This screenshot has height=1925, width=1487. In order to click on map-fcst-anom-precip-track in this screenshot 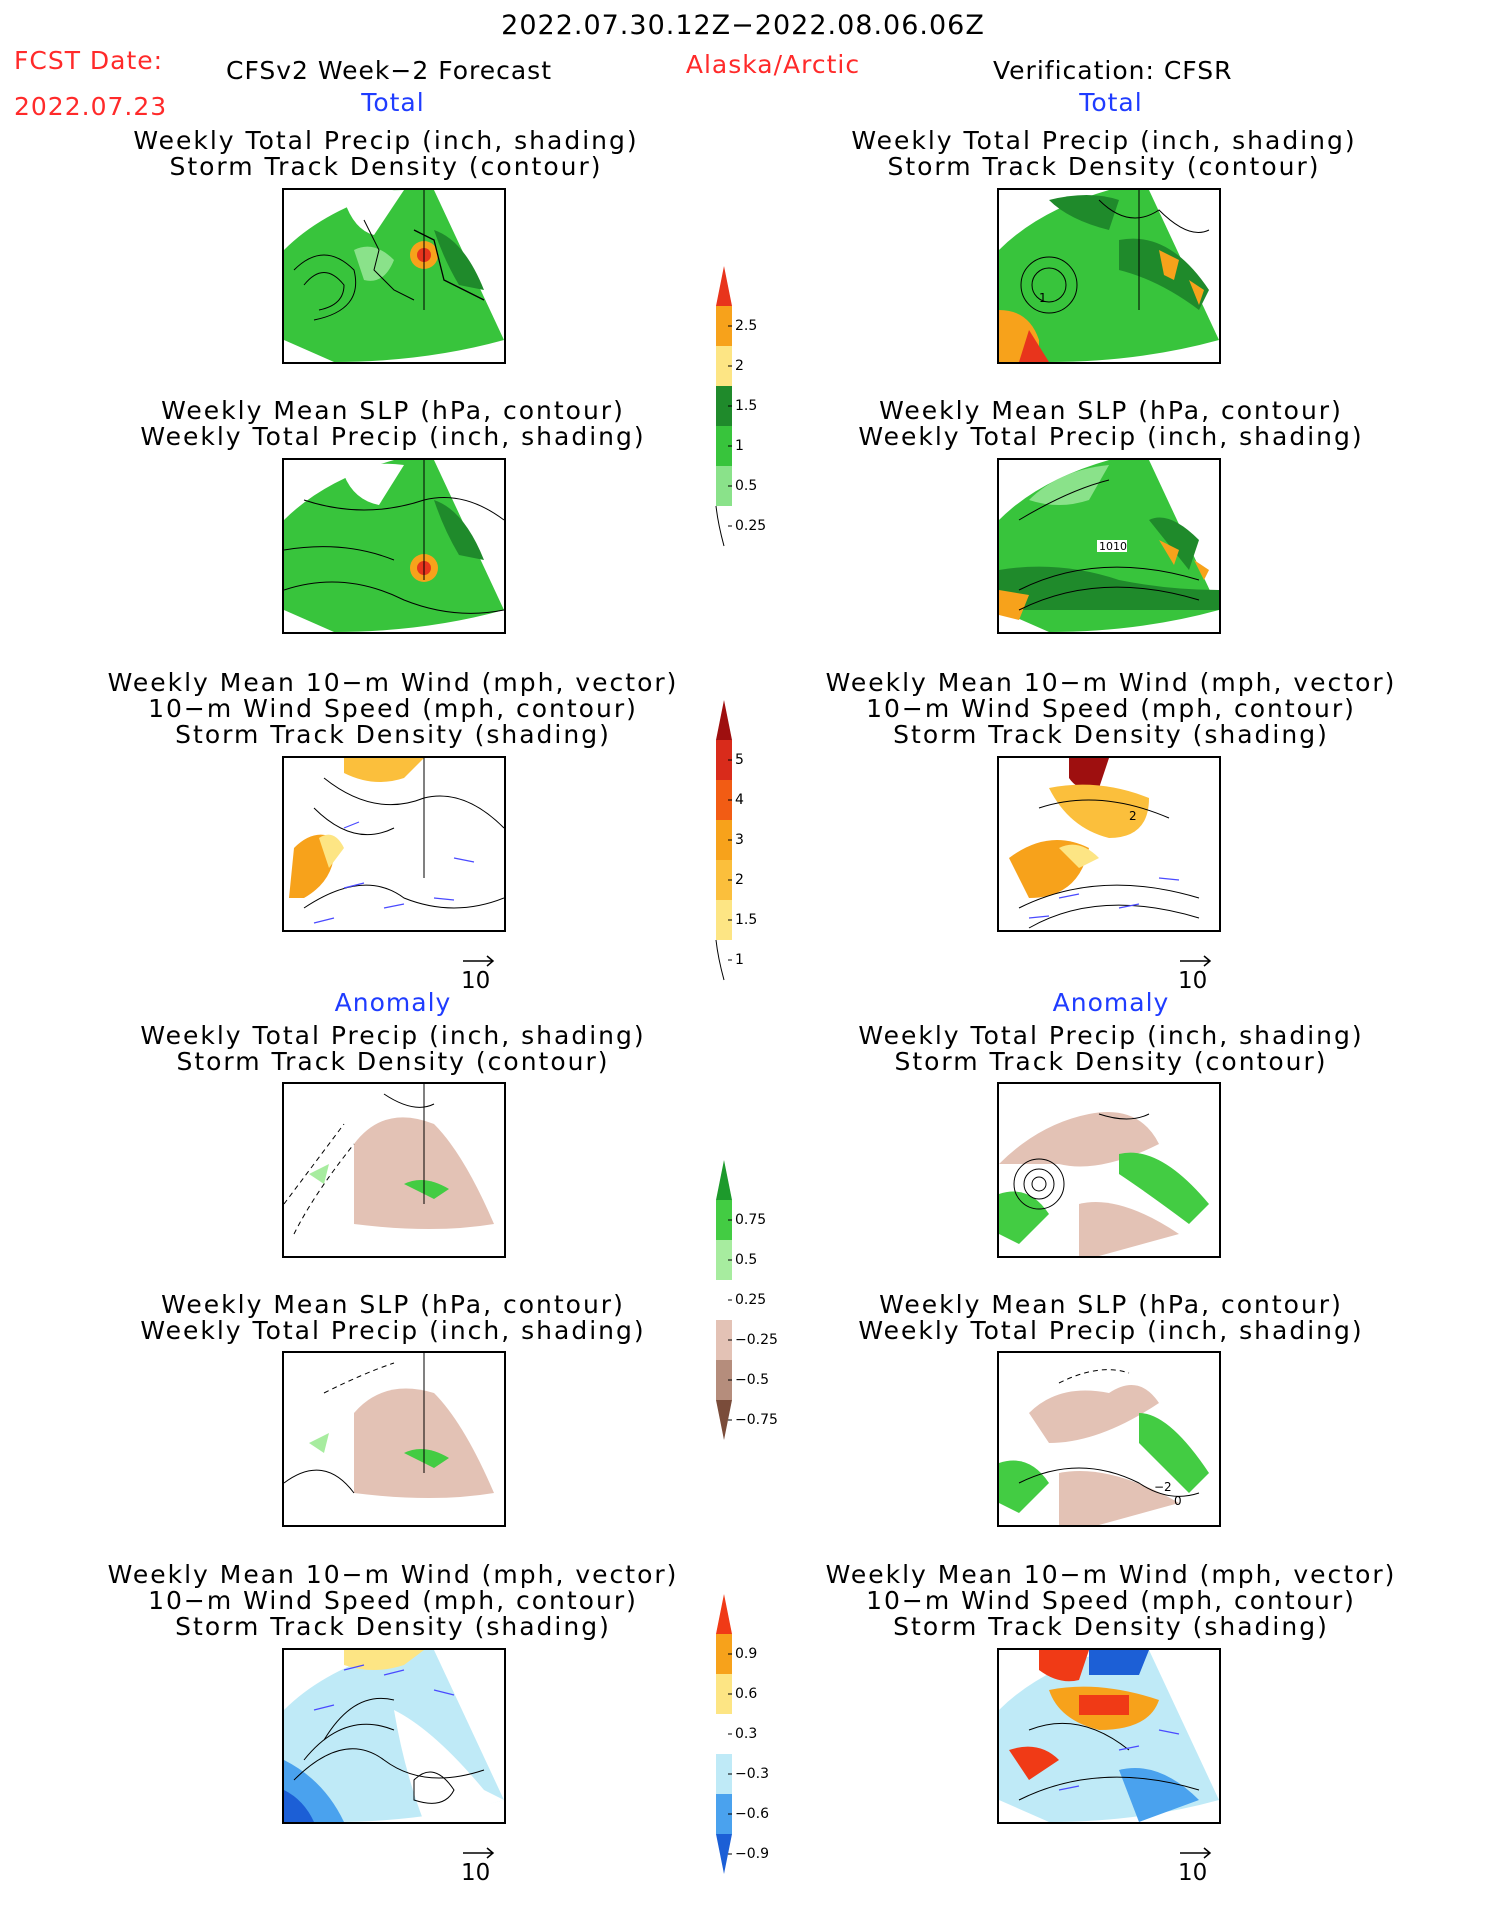, I will do `click(394, 1170)`.